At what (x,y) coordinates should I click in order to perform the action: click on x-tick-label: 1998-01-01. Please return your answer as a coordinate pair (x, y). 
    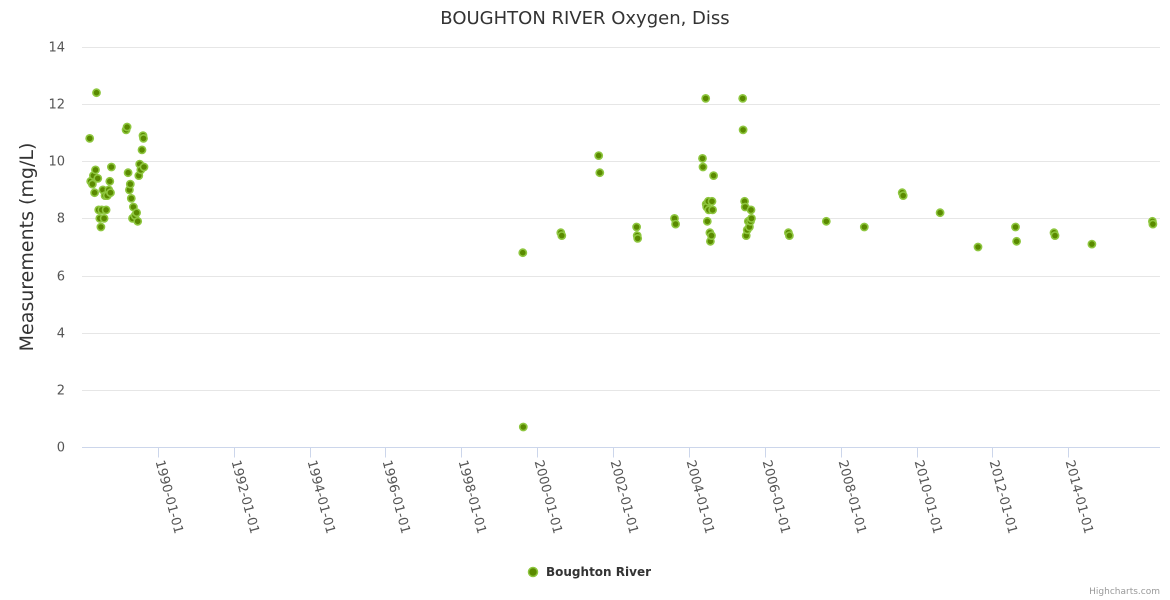
    Looking at the image, I should click on (472, 497).